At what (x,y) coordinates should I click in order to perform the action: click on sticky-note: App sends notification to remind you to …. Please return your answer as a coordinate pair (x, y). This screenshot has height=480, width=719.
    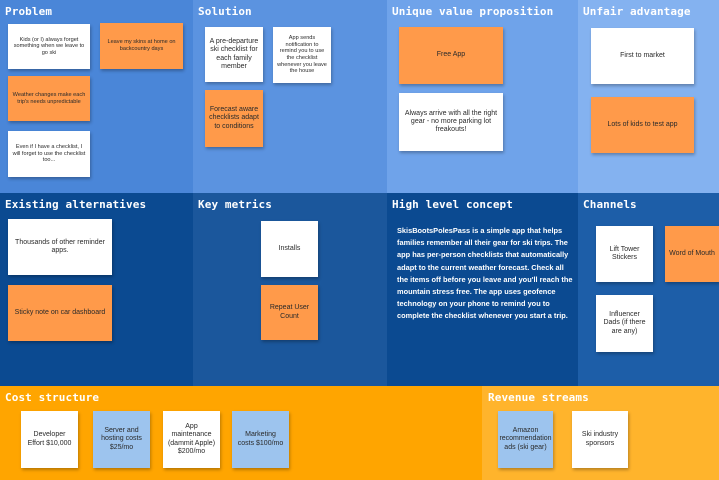
    Looking at the image, I should click on (302, 55).